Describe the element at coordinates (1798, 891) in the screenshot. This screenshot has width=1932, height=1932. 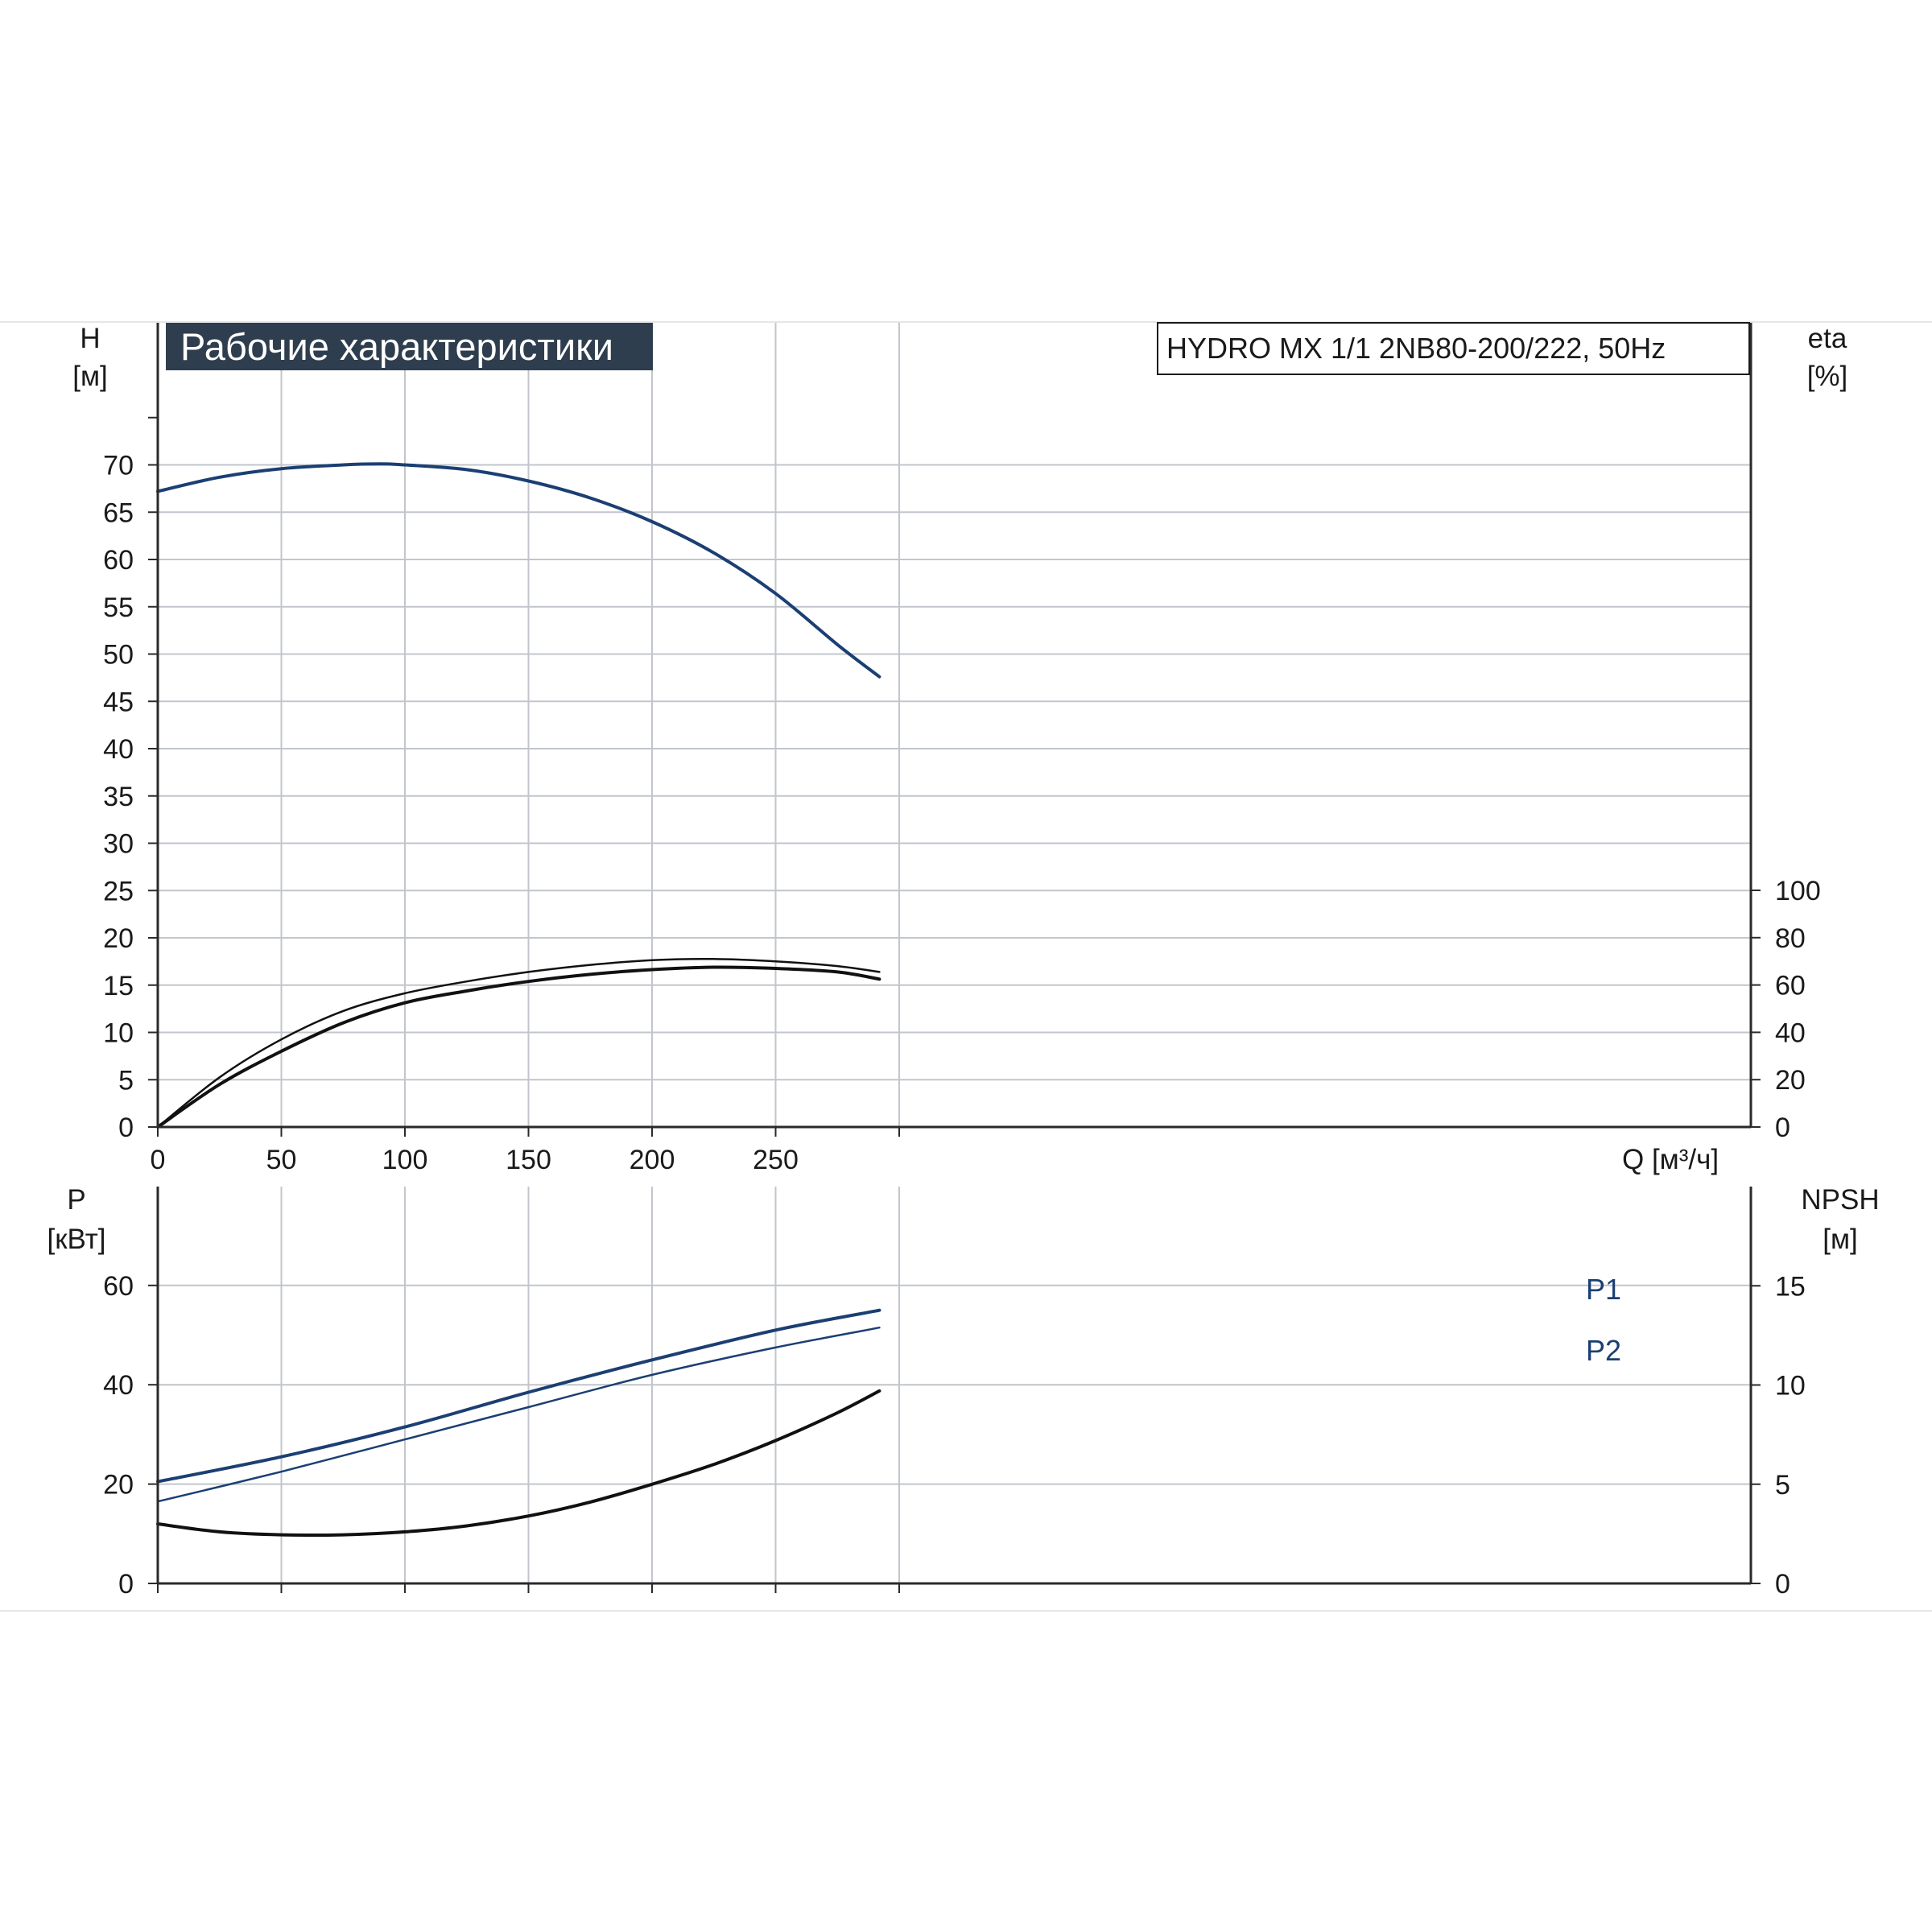
I see `y-tick-label-right: 100` at that location.